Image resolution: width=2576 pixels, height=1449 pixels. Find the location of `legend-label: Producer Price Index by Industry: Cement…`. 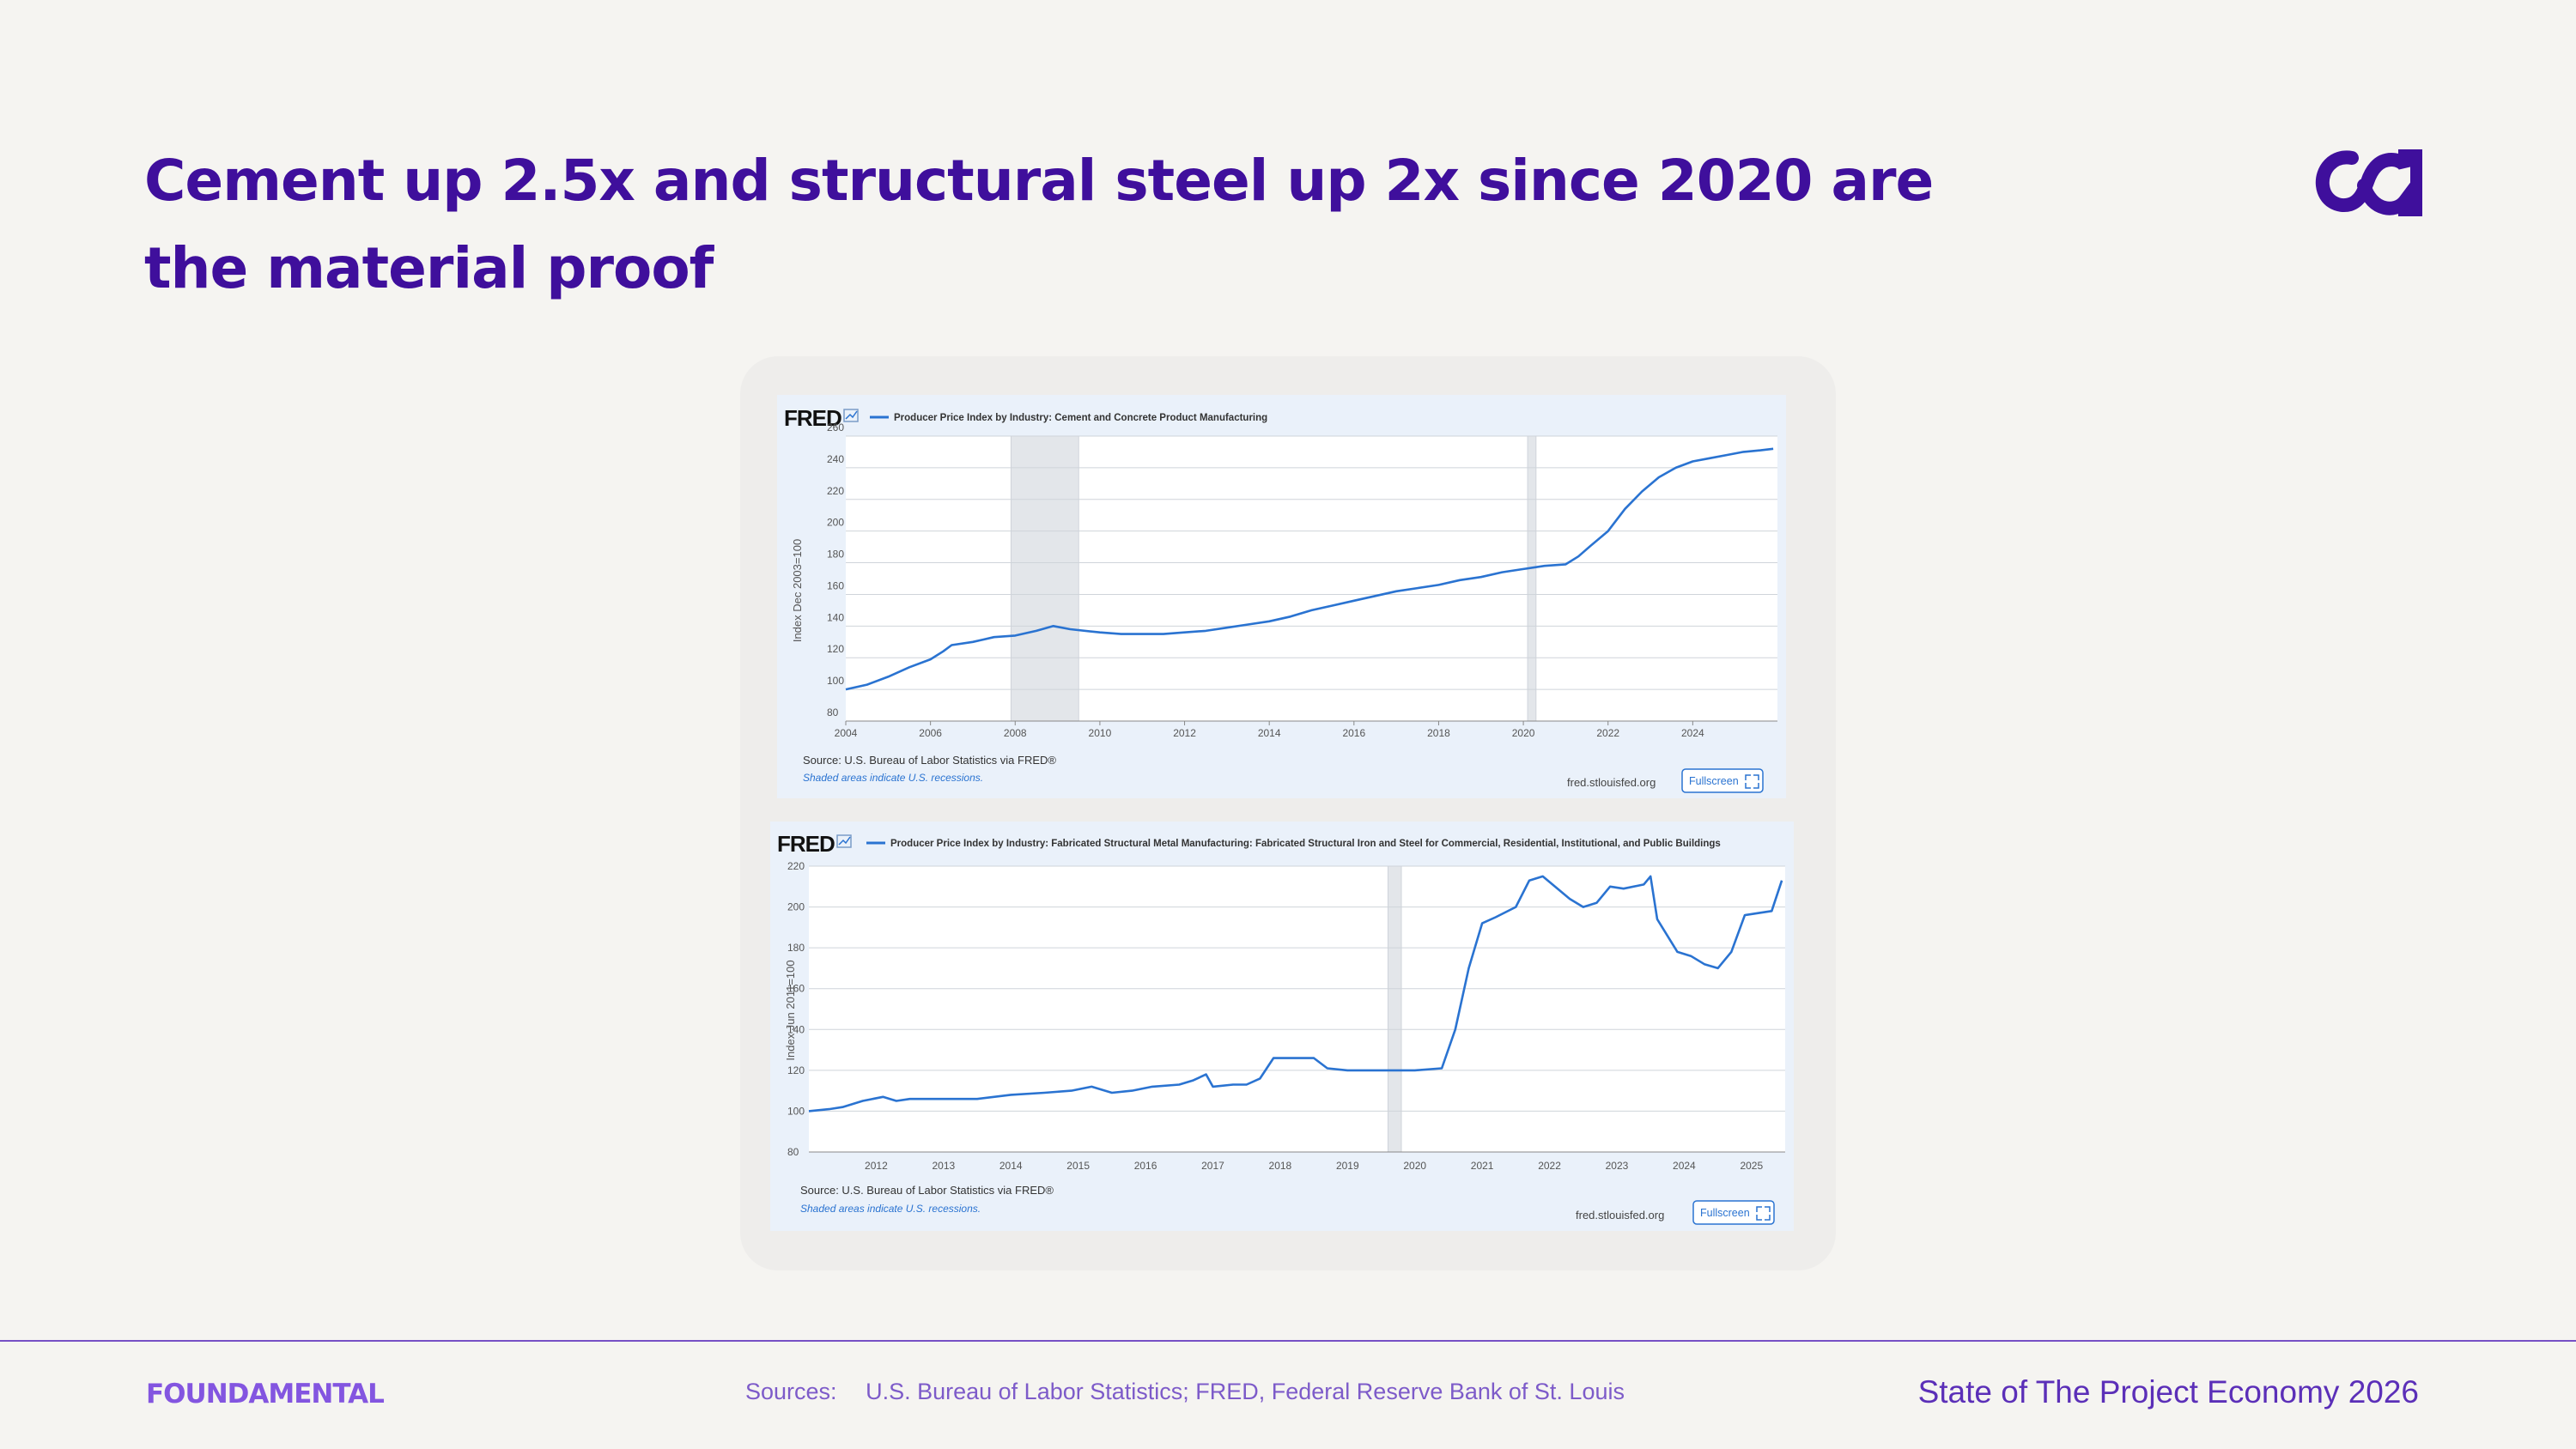

legend-label: Producer Price Index by Industry: Cement… is located at coordinates (1080, 418).